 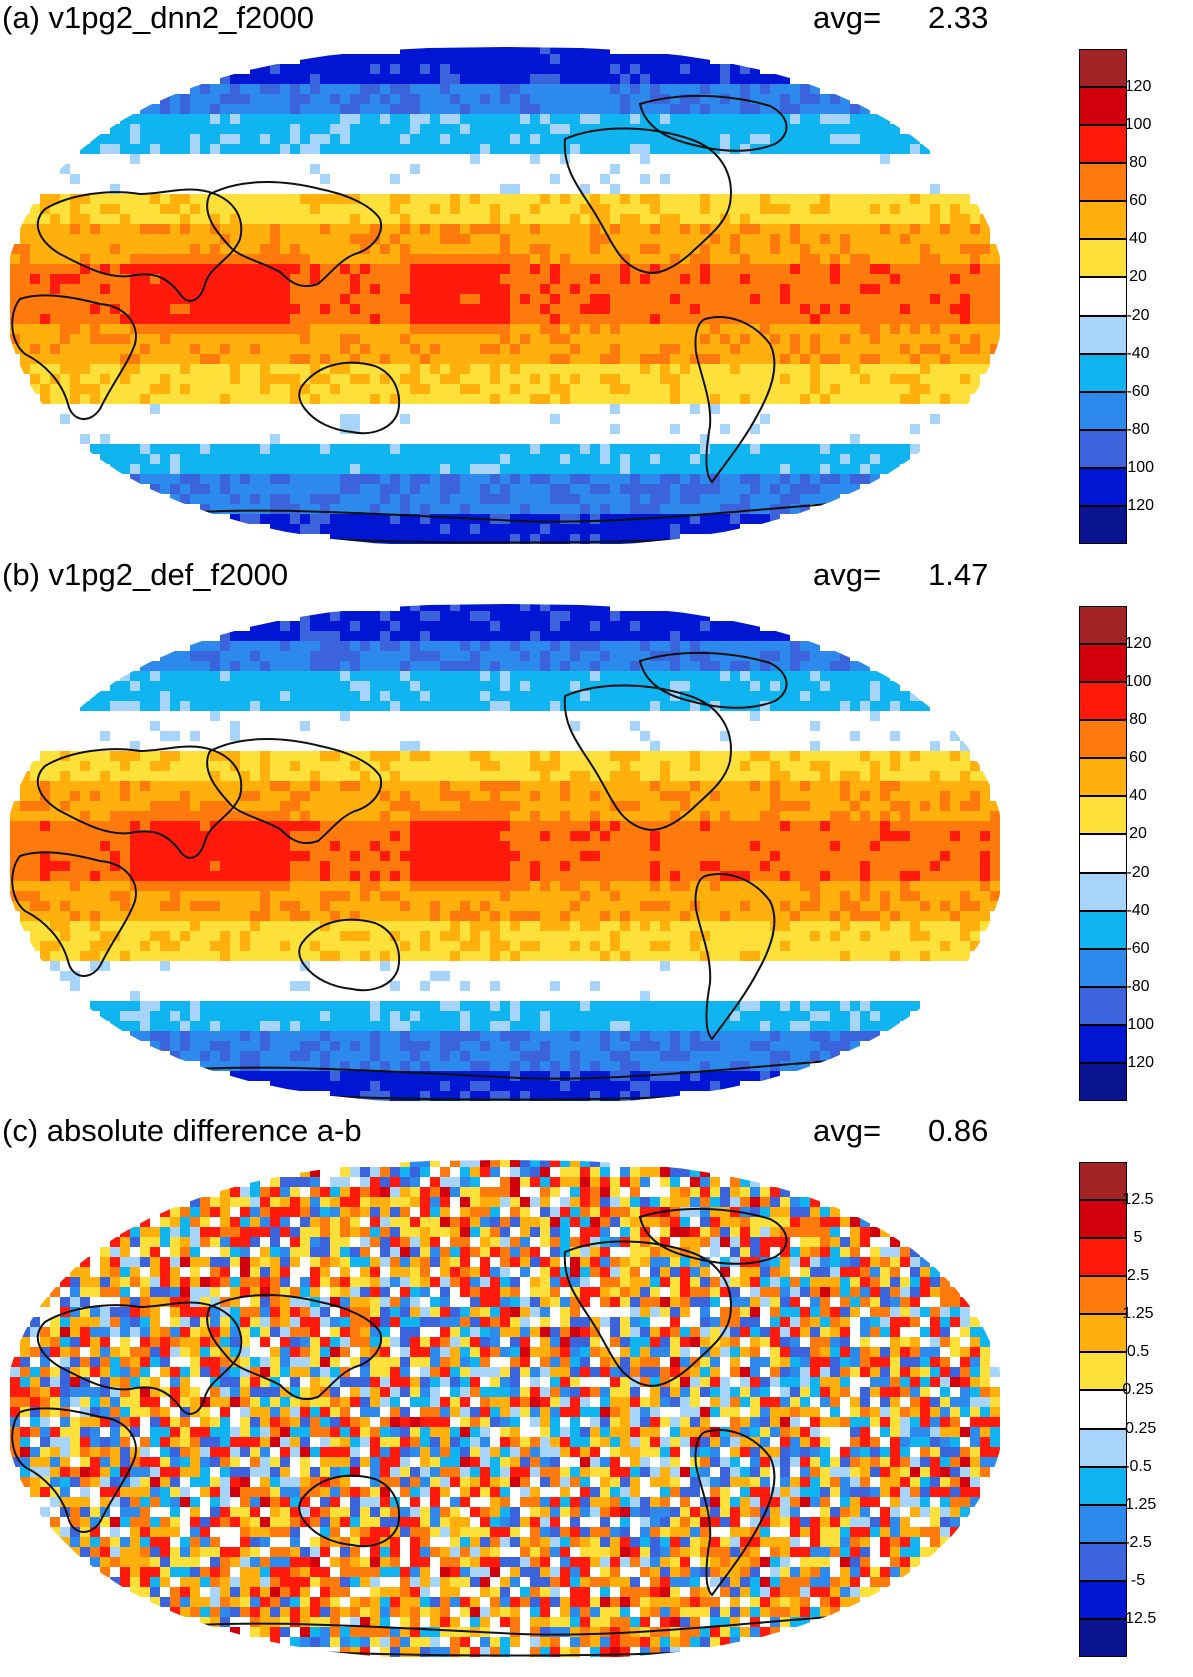 I want to click on colorbar-tick-label: -2.5, so click(x=1138, y=1542).